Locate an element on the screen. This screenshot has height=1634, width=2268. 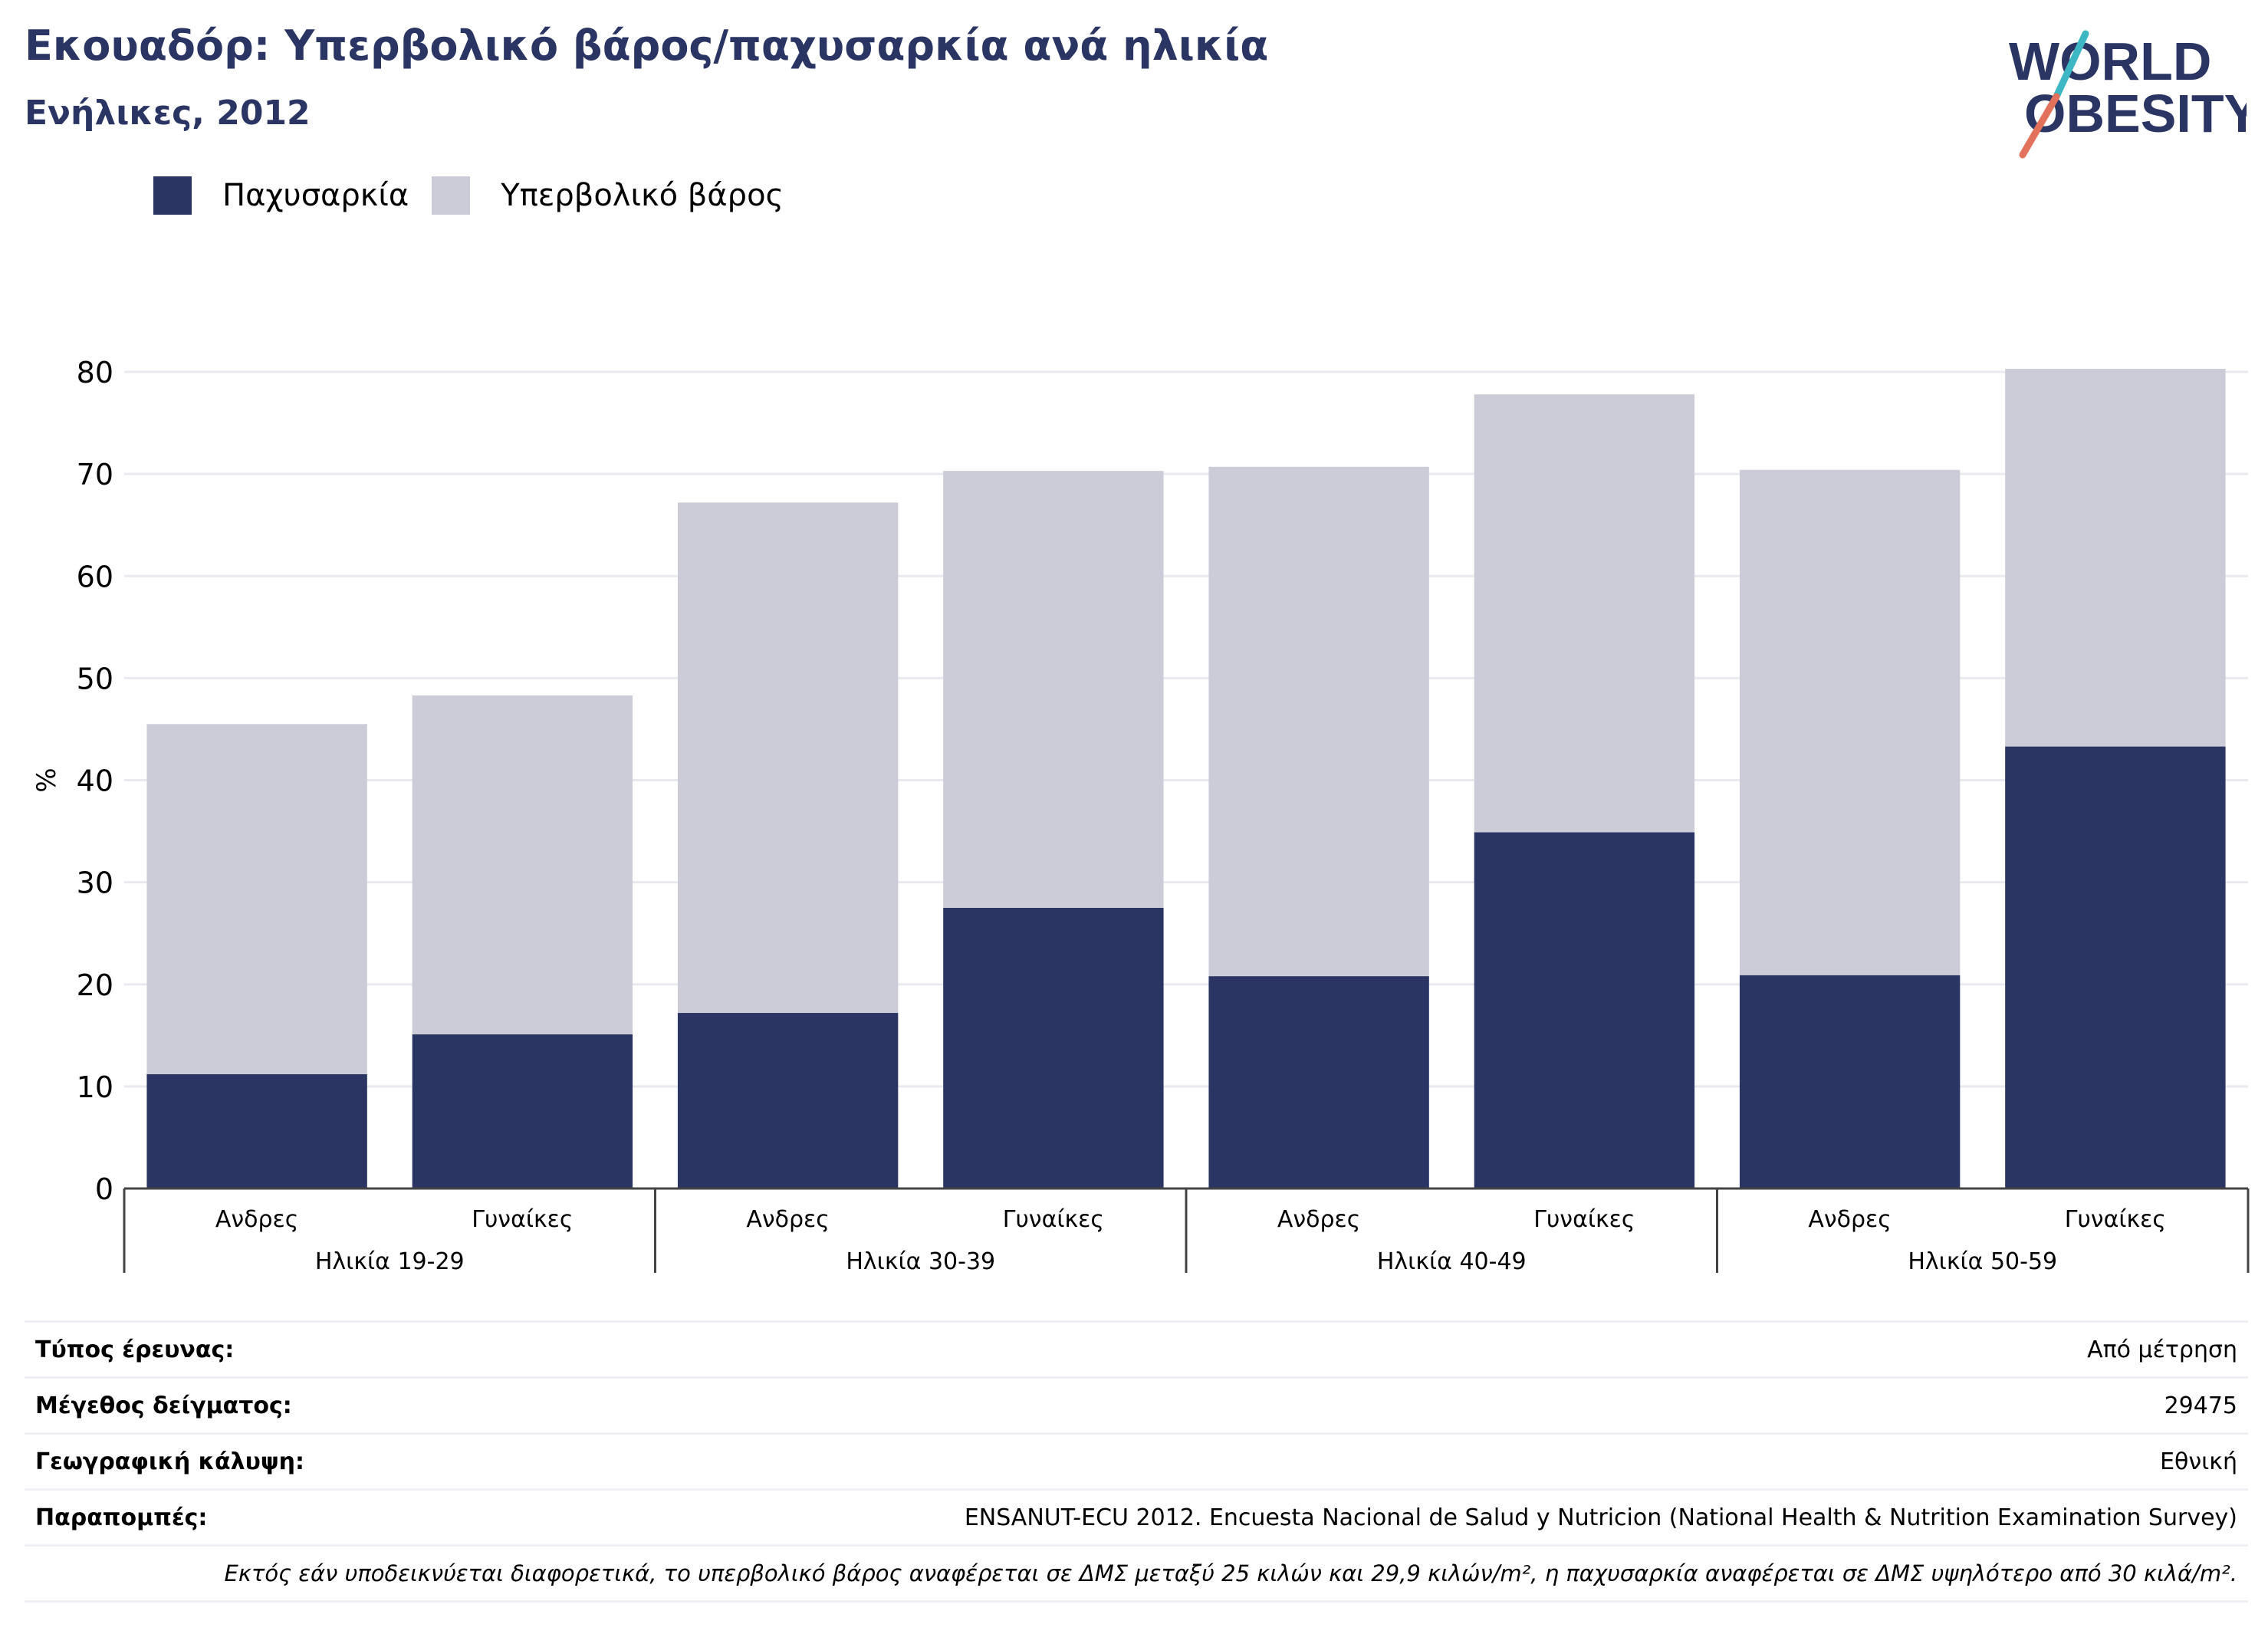
chart-subtitle: Ενήλικες, 2012 is located at coordinates (168, 114).